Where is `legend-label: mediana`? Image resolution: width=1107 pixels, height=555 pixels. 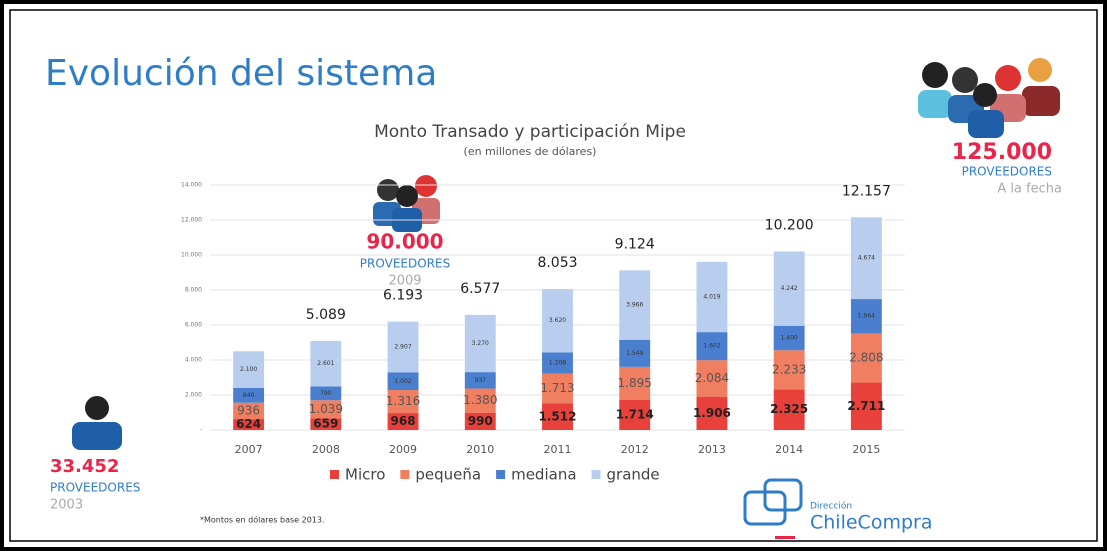
legend-label: mediana is located at coordinates (543, 475).